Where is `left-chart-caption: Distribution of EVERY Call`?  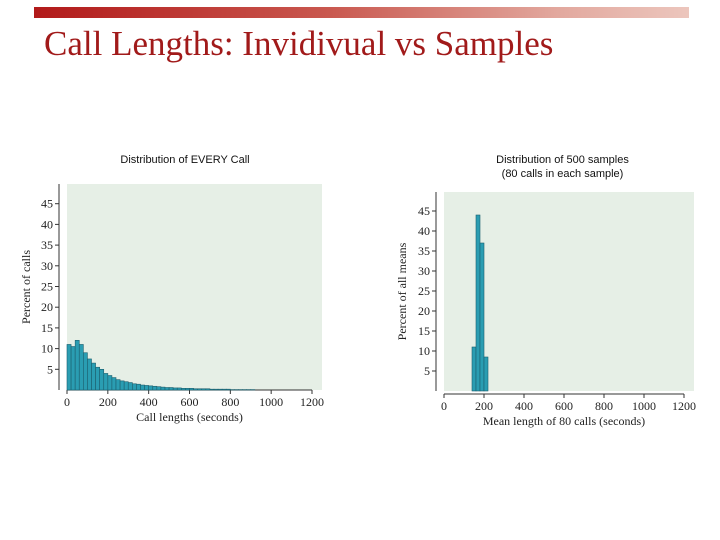
left-chart-caption: Distribution of EVERY Call is located at coordinates (185, 160).